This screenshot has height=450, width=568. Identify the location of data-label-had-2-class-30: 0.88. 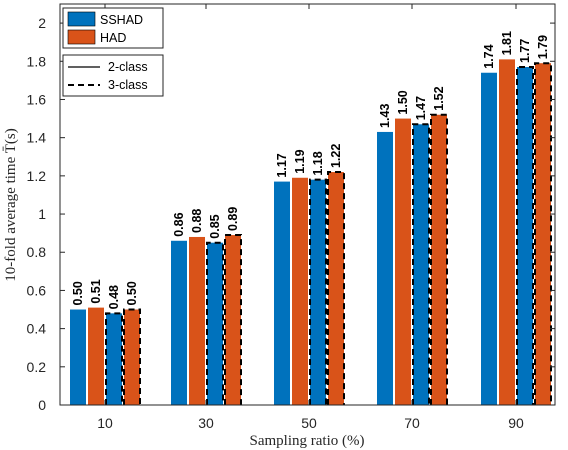
(197, 221).